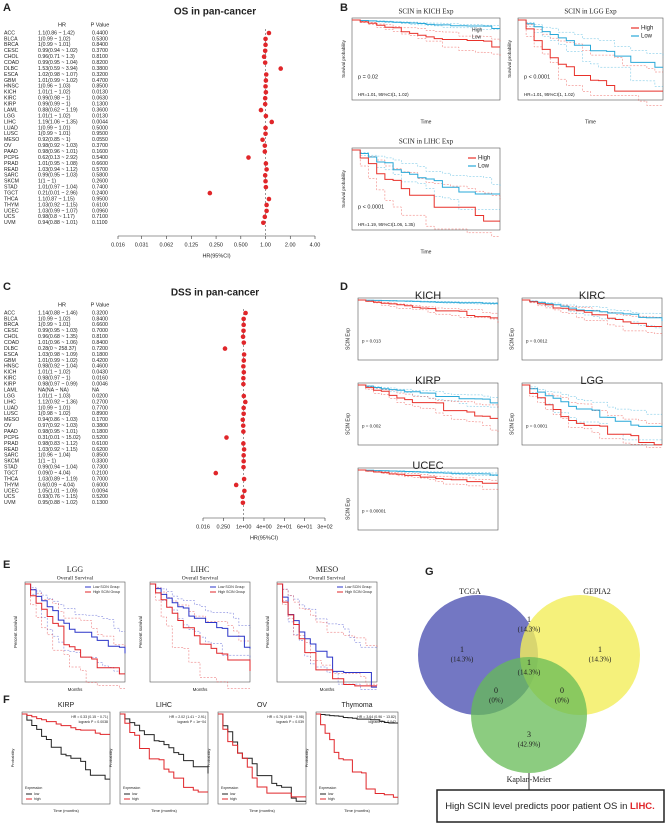  Describe the element at coordinates (208, 758) in the screenshot. I see `y-axis-label: Probability` at that location.